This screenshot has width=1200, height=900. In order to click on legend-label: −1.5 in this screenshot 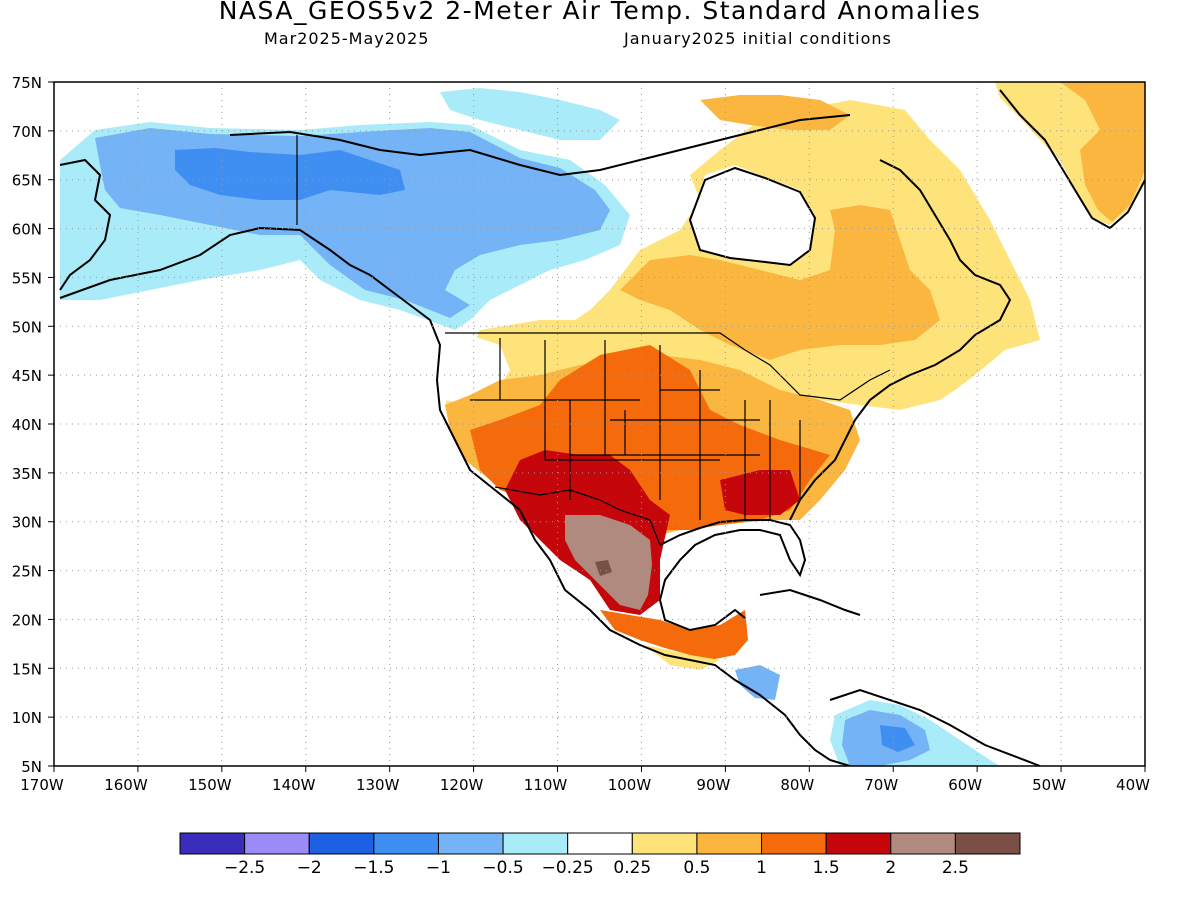, I will do `click(373, 868)`.